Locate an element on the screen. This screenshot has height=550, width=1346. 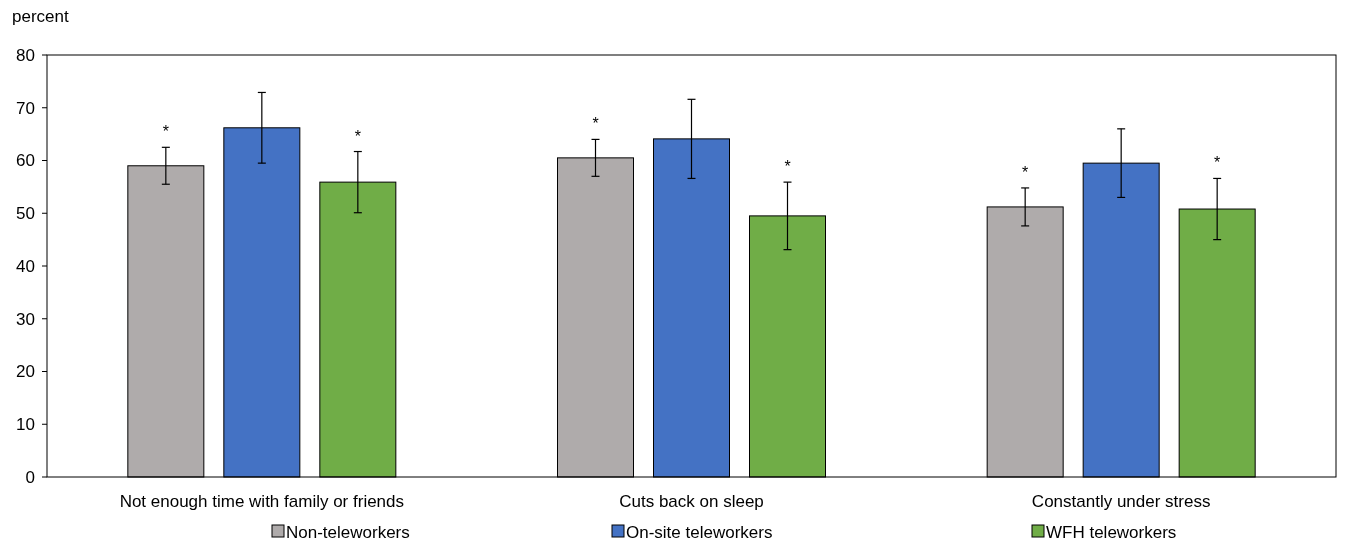
y-tick-label: 10 is located at coordinates (25, 425).